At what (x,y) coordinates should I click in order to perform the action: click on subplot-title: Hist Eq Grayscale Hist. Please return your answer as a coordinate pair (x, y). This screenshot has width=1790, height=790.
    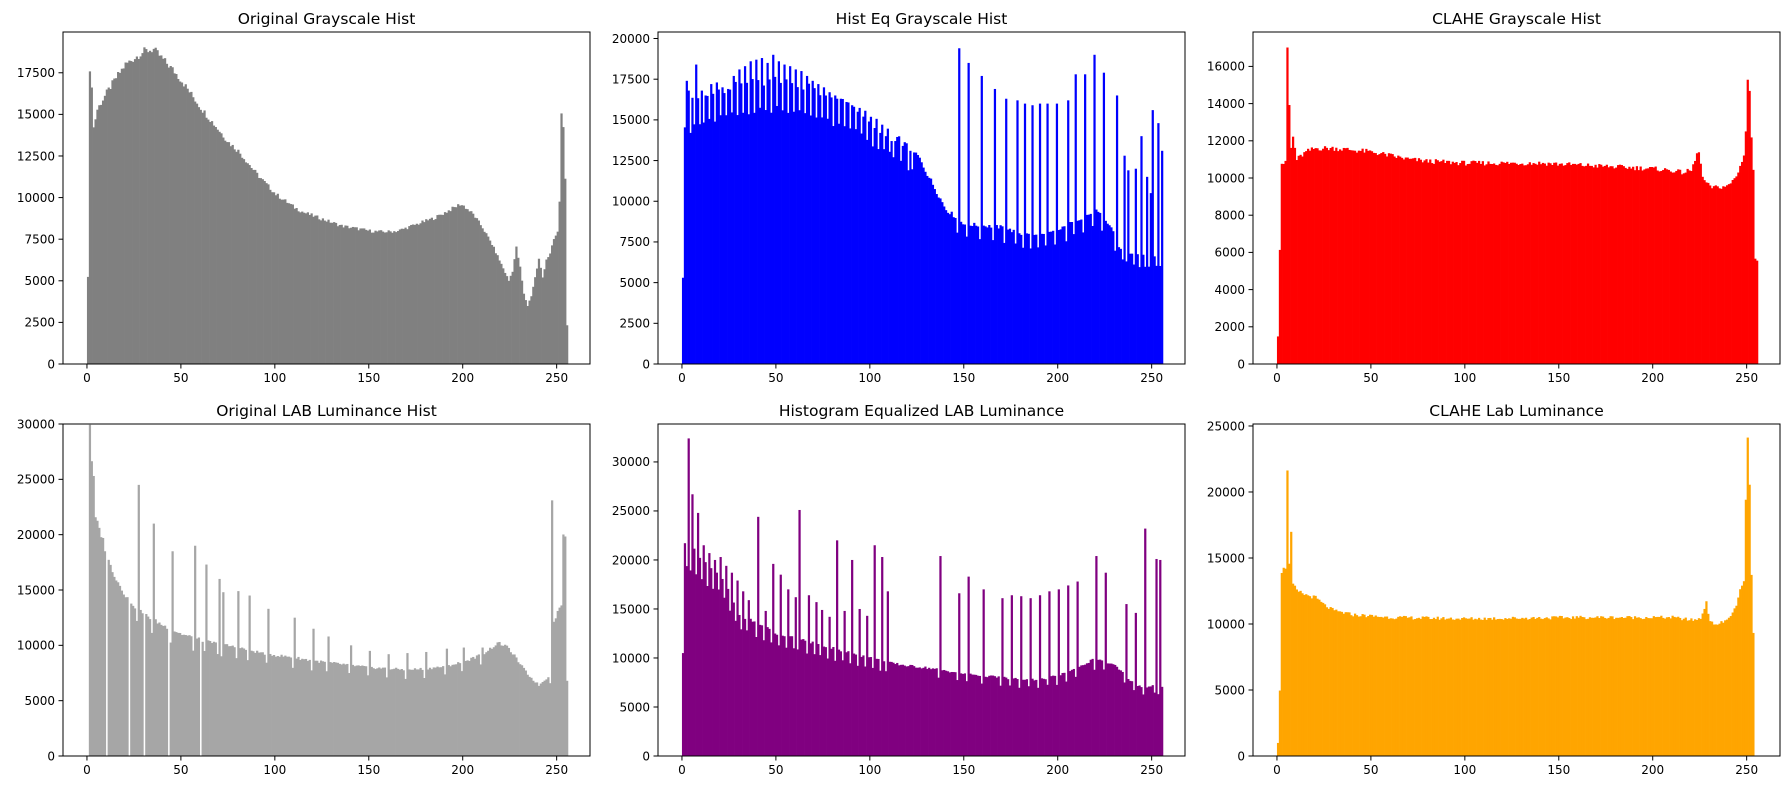
    Looking at the image, I should click on (922, 19).